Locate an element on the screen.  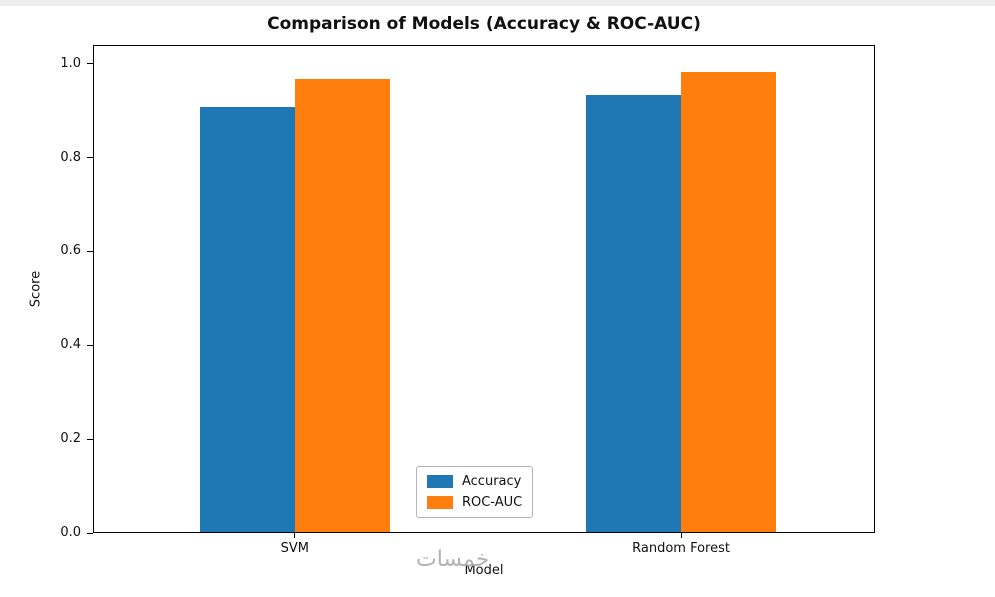
legend-entry-roc-auc: ROC-AUC is located at coordinates (474, 502).